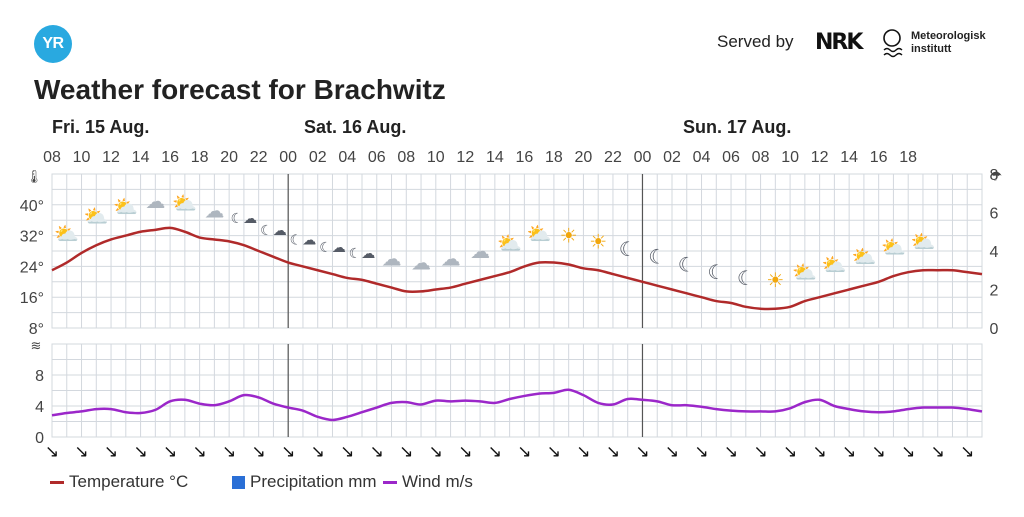 The height and width of the screenshot is (517, 1024). Describe the element at coordinates (517, 405) in the screenshot. I see `wind-line` at that location.